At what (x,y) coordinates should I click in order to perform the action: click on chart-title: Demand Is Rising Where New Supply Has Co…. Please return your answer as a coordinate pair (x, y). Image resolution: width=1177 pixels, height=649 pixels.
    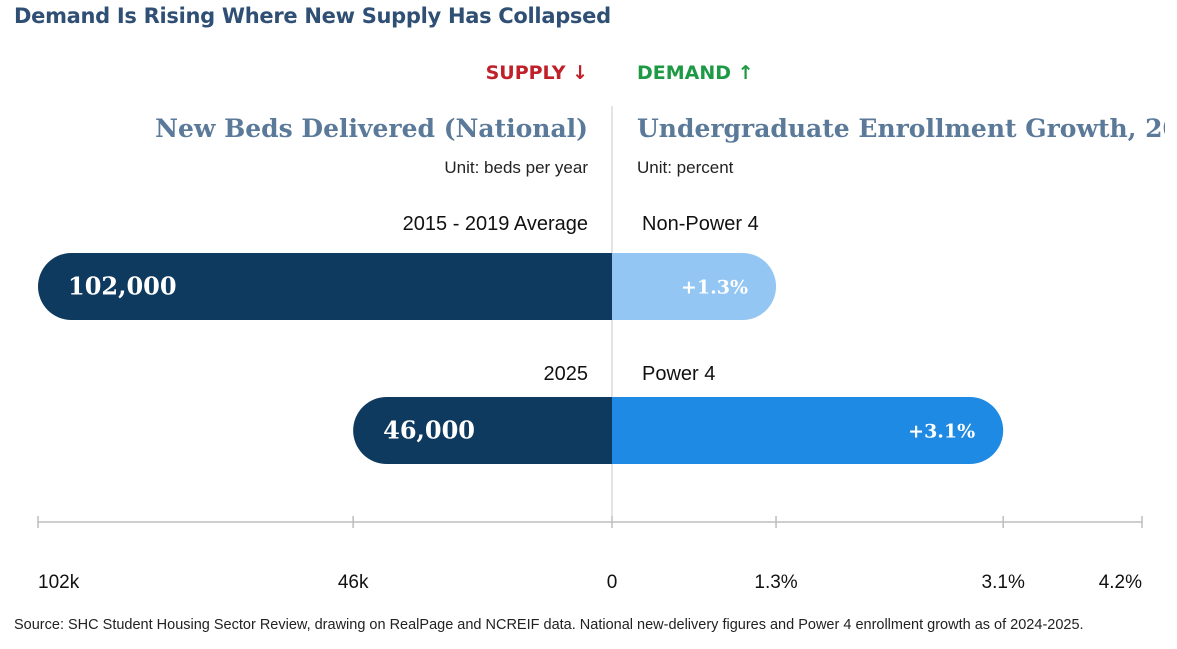
    Looking at the image, I should click on (312, 16).